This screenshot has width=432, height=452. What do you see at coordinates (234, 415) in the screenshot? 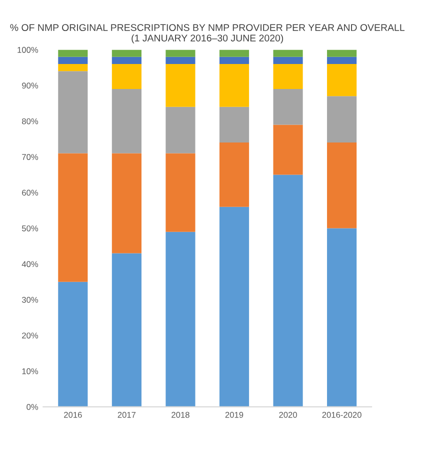
I see `x-tick-label: 2019` at bounding box center [234, 415].